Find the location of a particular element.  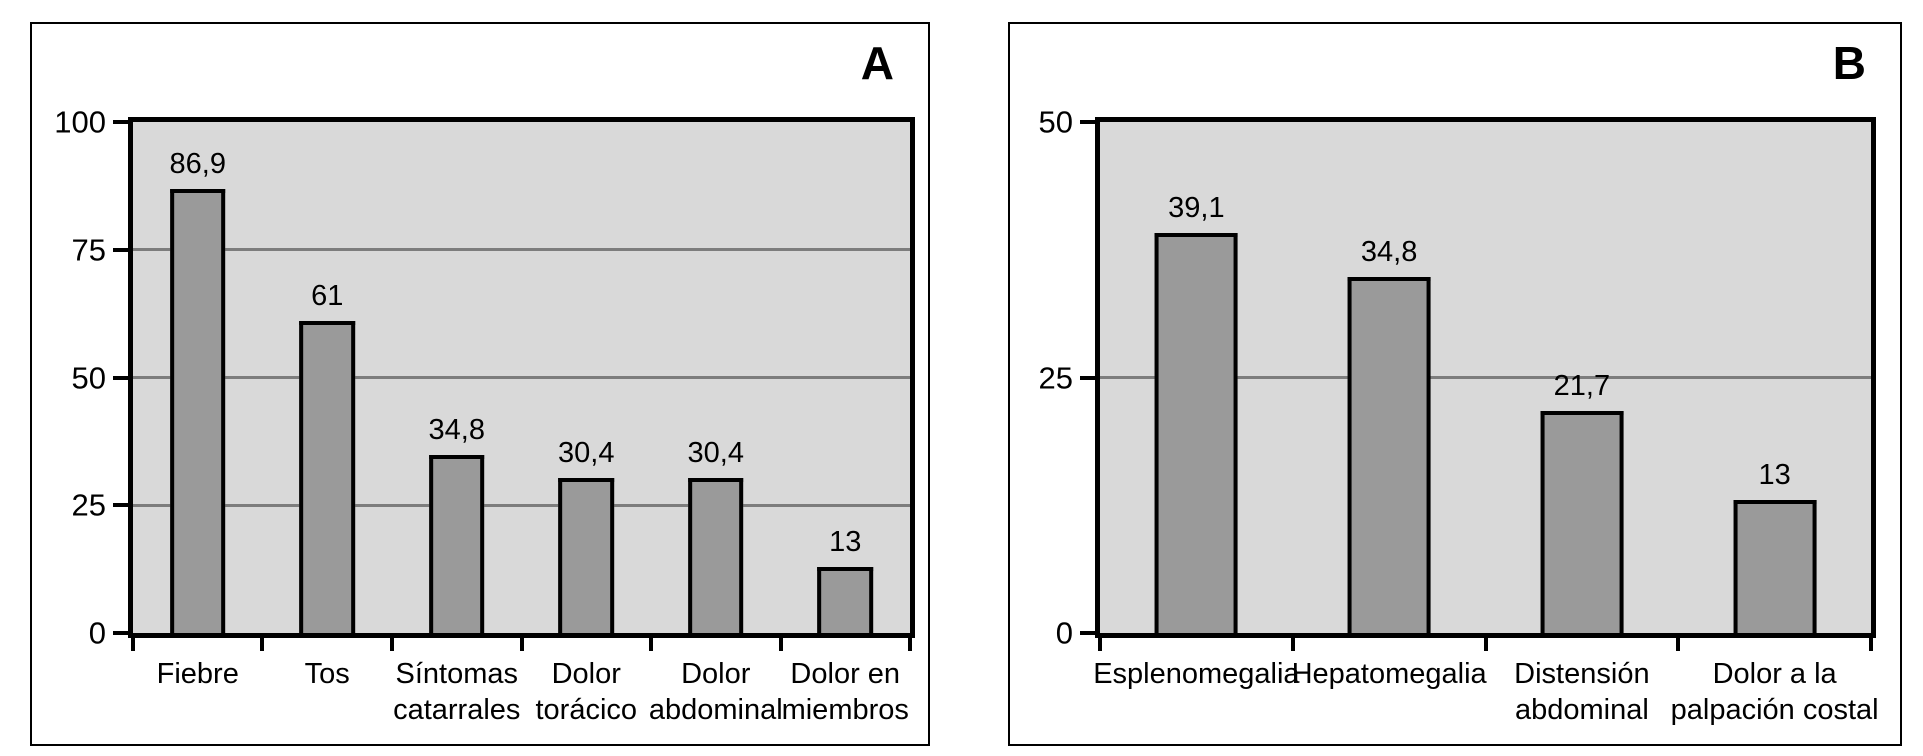

x-axis-label: Distensión abdominal is located at coordinates (1582, 692).